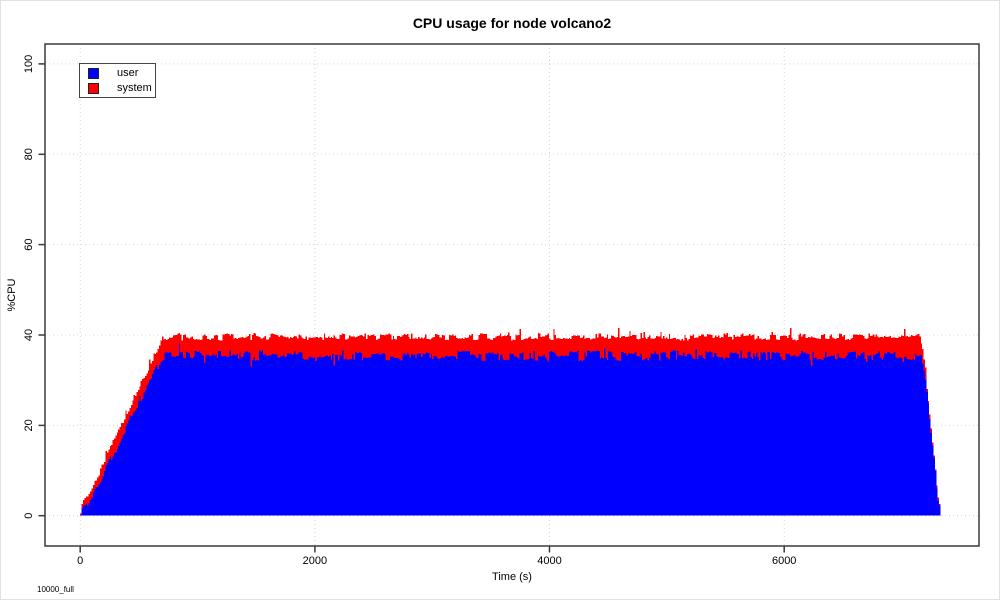 This screenshot has width=1000, height=600. I want to click on x-tick-label: 0, so click(80, 561).